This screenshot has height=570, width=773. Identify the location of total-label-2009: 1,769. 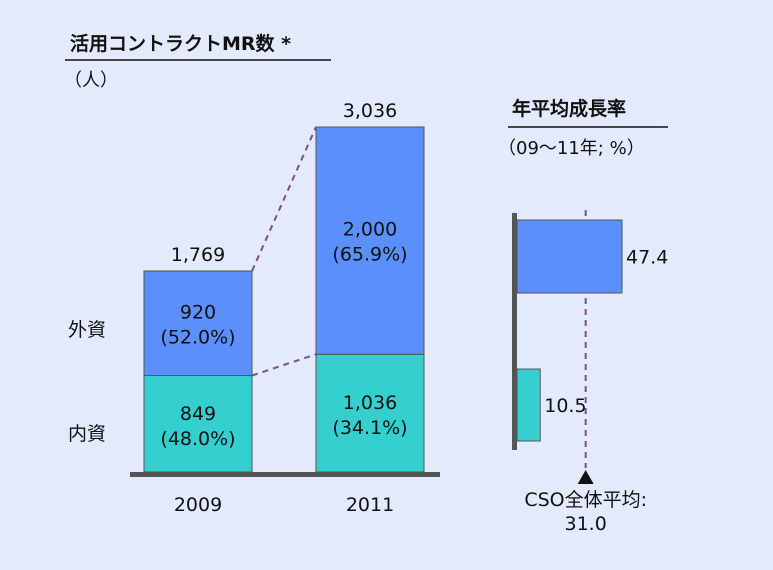
(198, 255).